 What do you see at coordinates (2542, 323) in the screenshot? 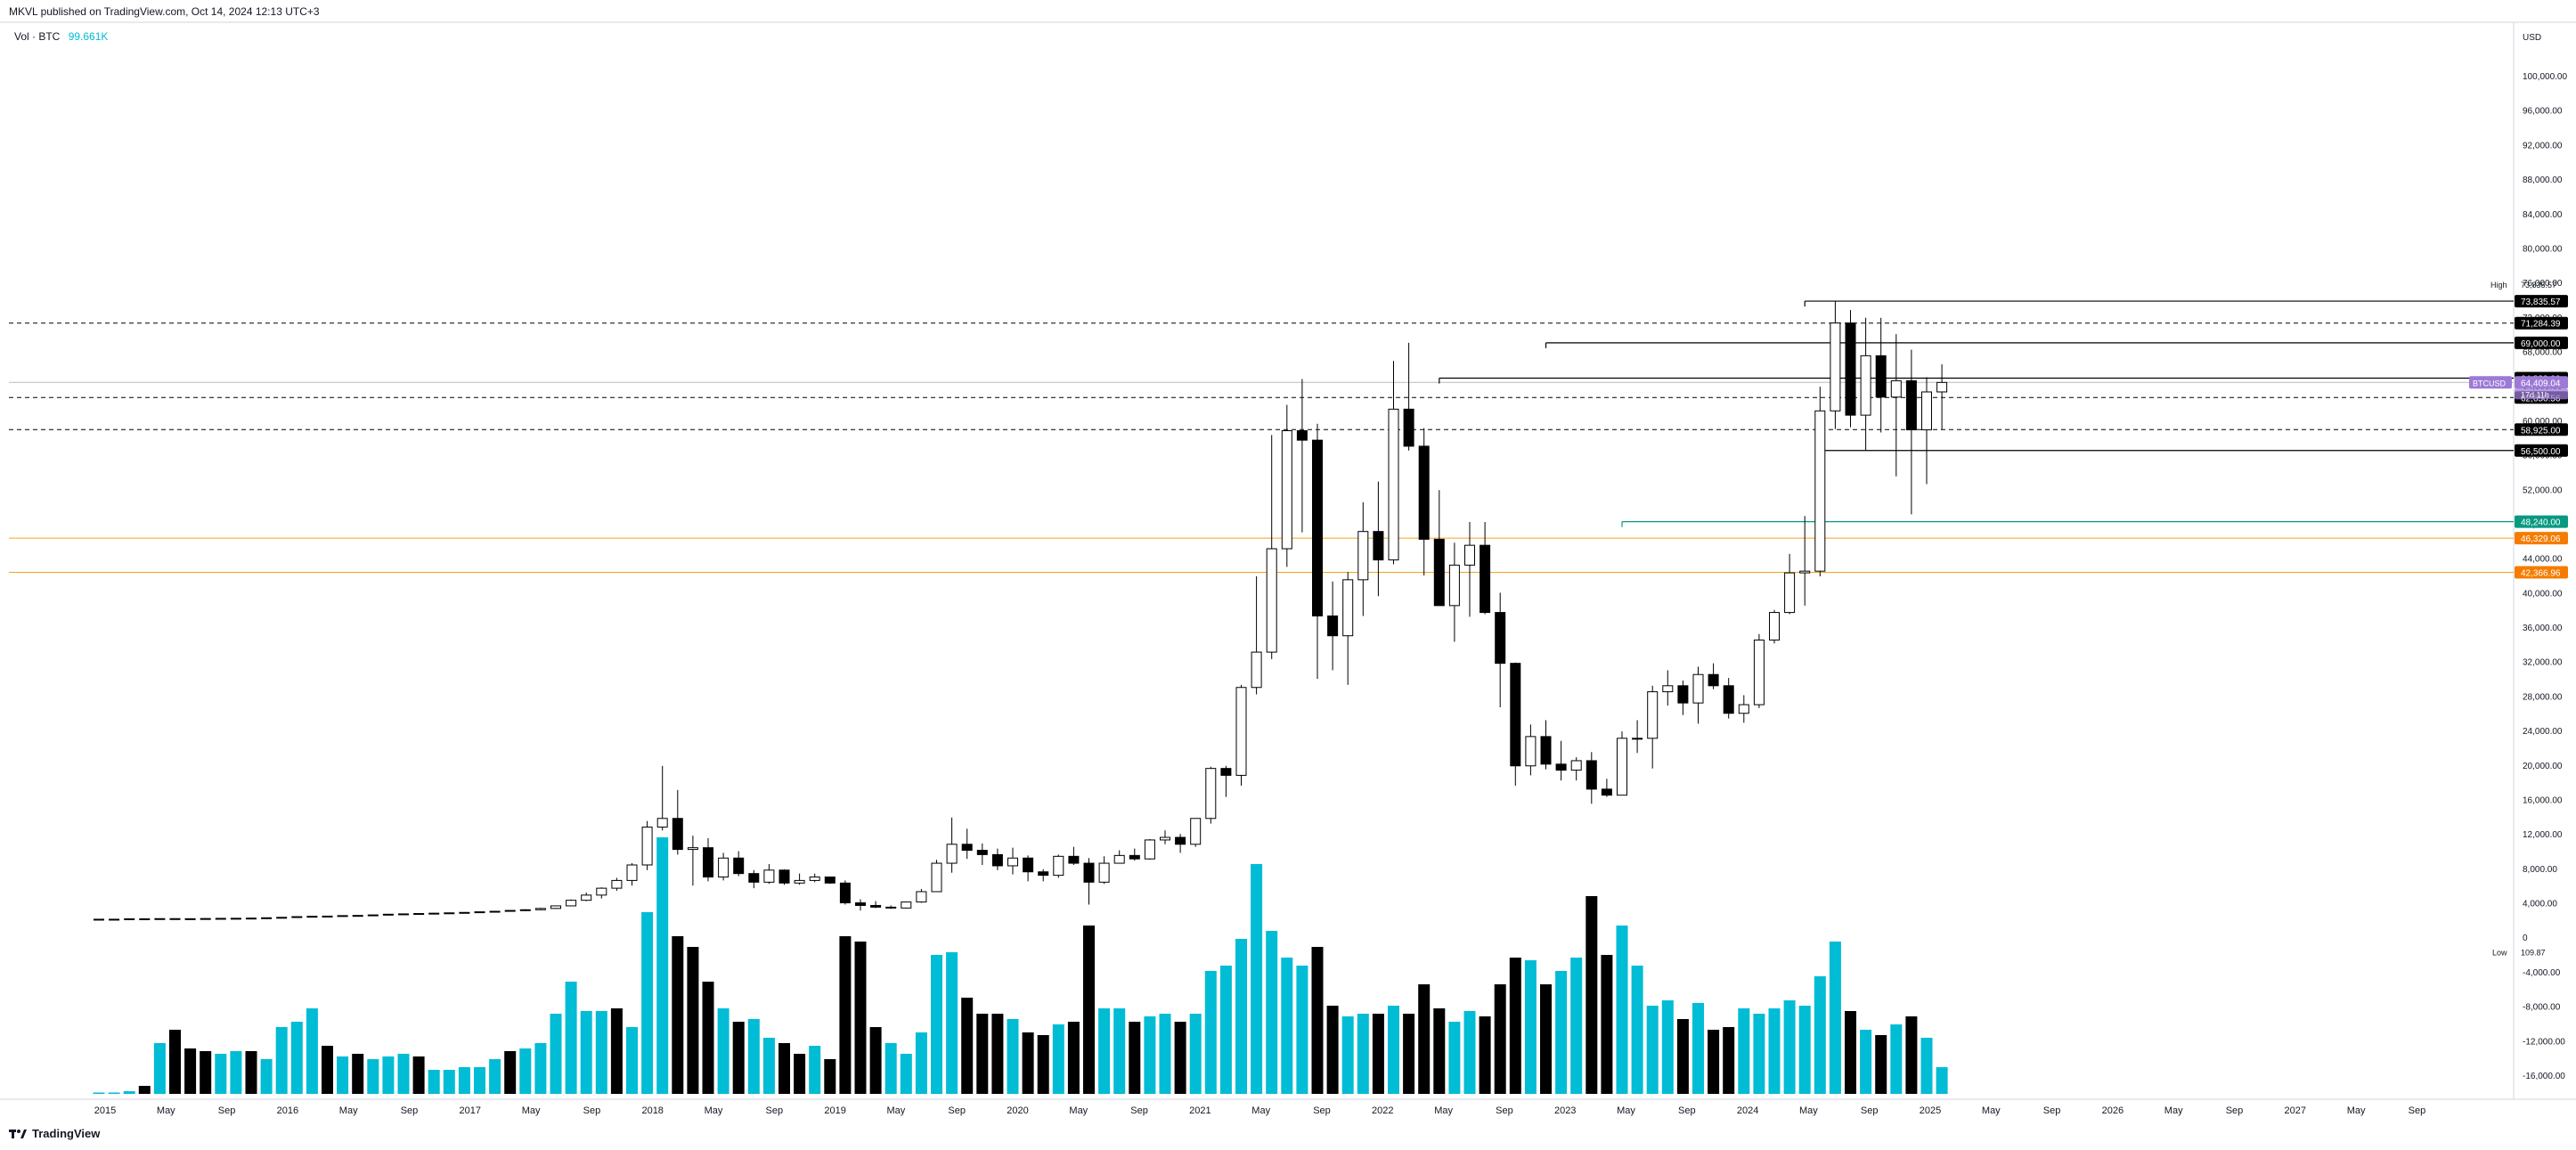
I see `price-tag` at bounding box center [2542, 323].